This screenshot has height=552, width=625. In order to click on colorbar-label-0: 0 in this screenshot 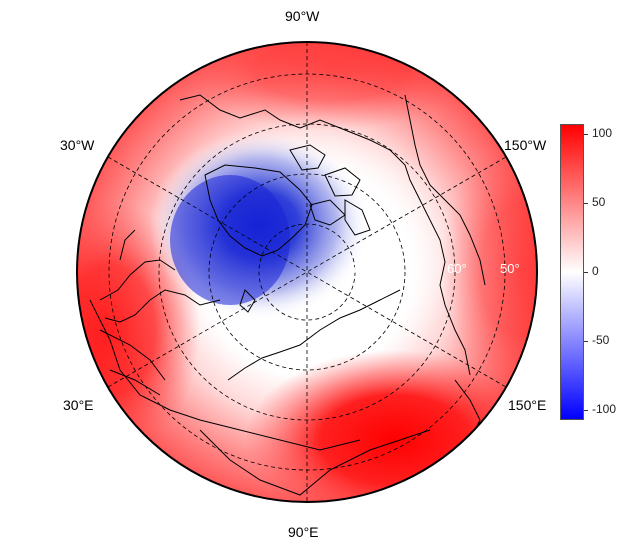, I will do `click(595, 271)`.